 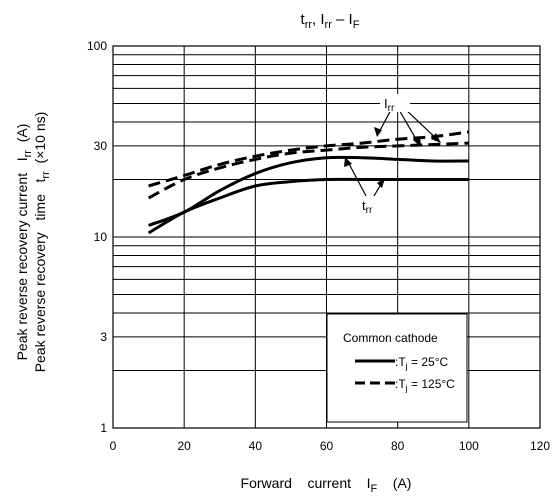 What do you see at coordinates (390, 338) in the screenshot?
I see `legend-title: Common cathode` at bounding box center [390, 338].